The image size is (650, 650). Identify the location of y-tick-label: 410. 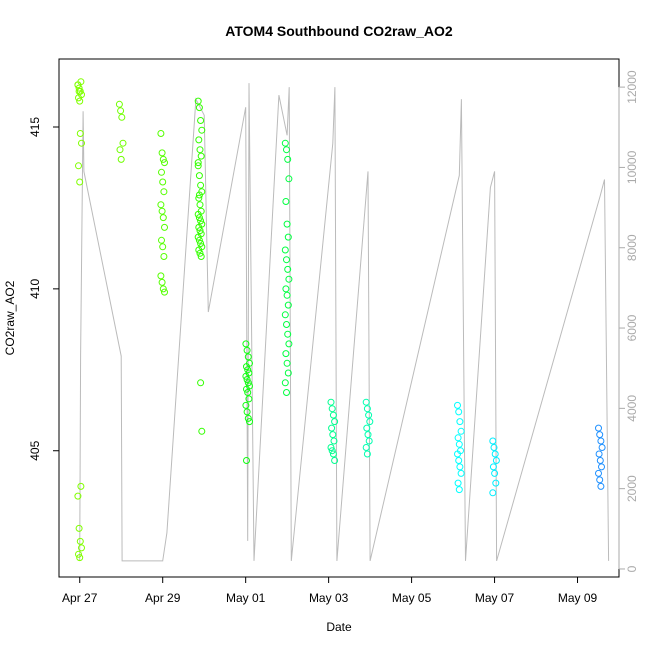
(35, 289).